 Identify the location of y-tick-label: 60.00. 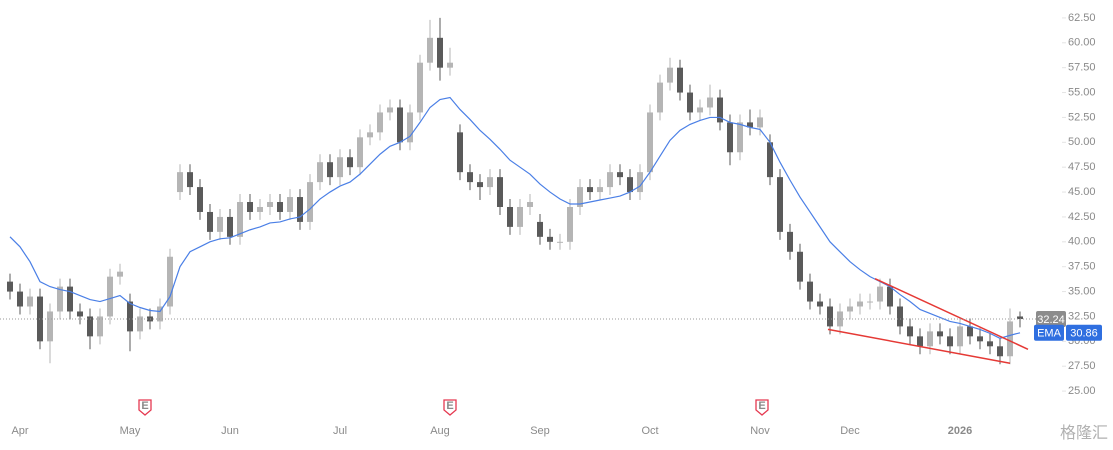
(1082, 43).